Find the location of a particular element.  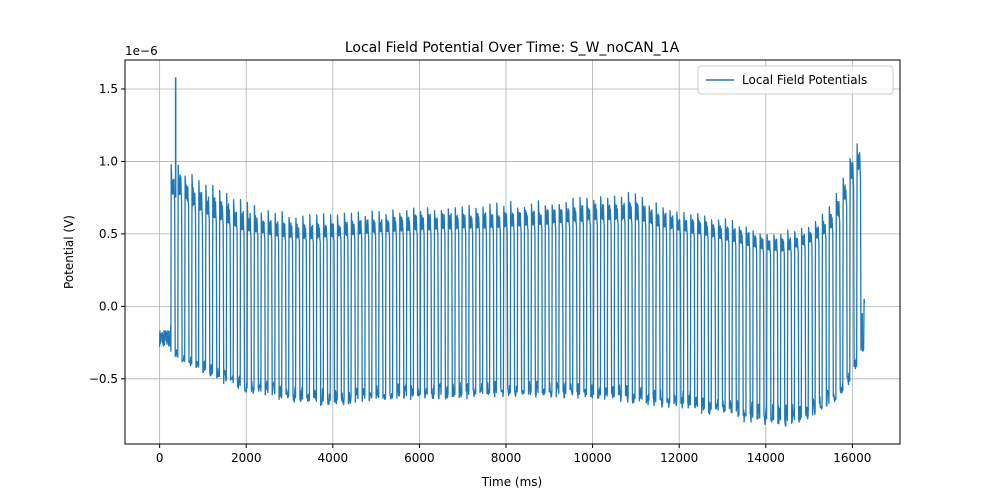

y-tick-label: −0.5 is located at coordinates (103, 379).